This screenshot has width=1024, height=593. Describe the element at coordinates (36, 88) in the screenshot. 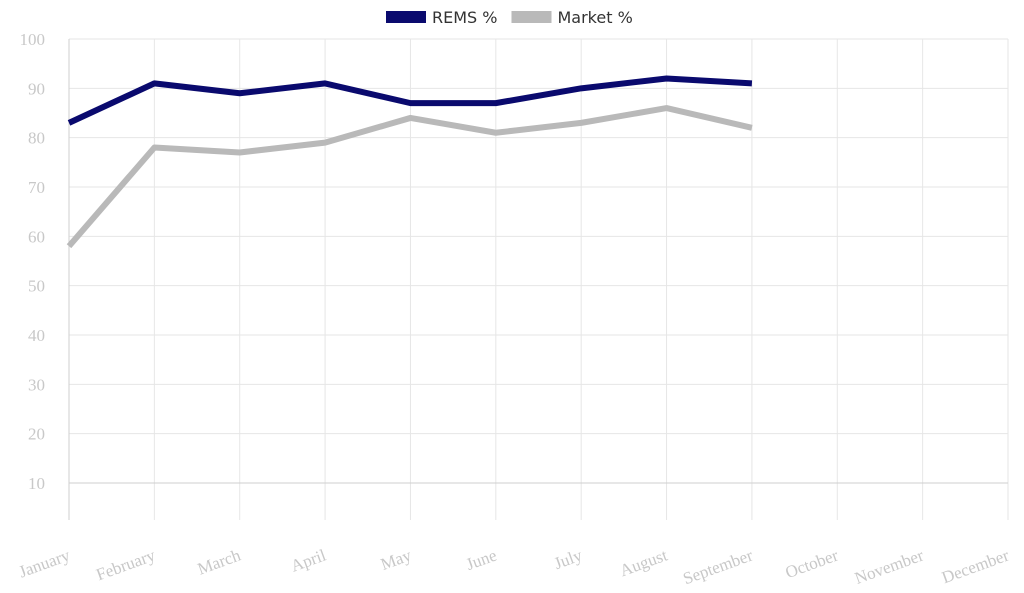

I see `y-tick-label: 90` at that location.